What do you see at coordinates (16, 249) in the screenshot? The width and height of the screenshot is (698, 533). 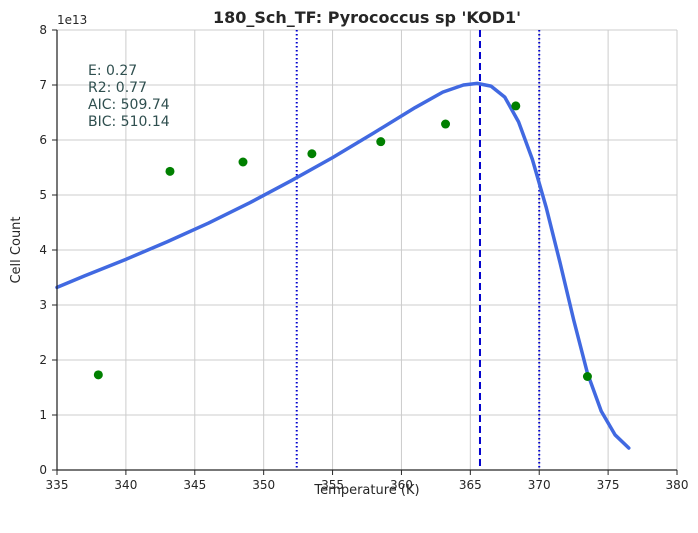 I see `y-axis-label: Cell Count` at bounding box center [16, 249].